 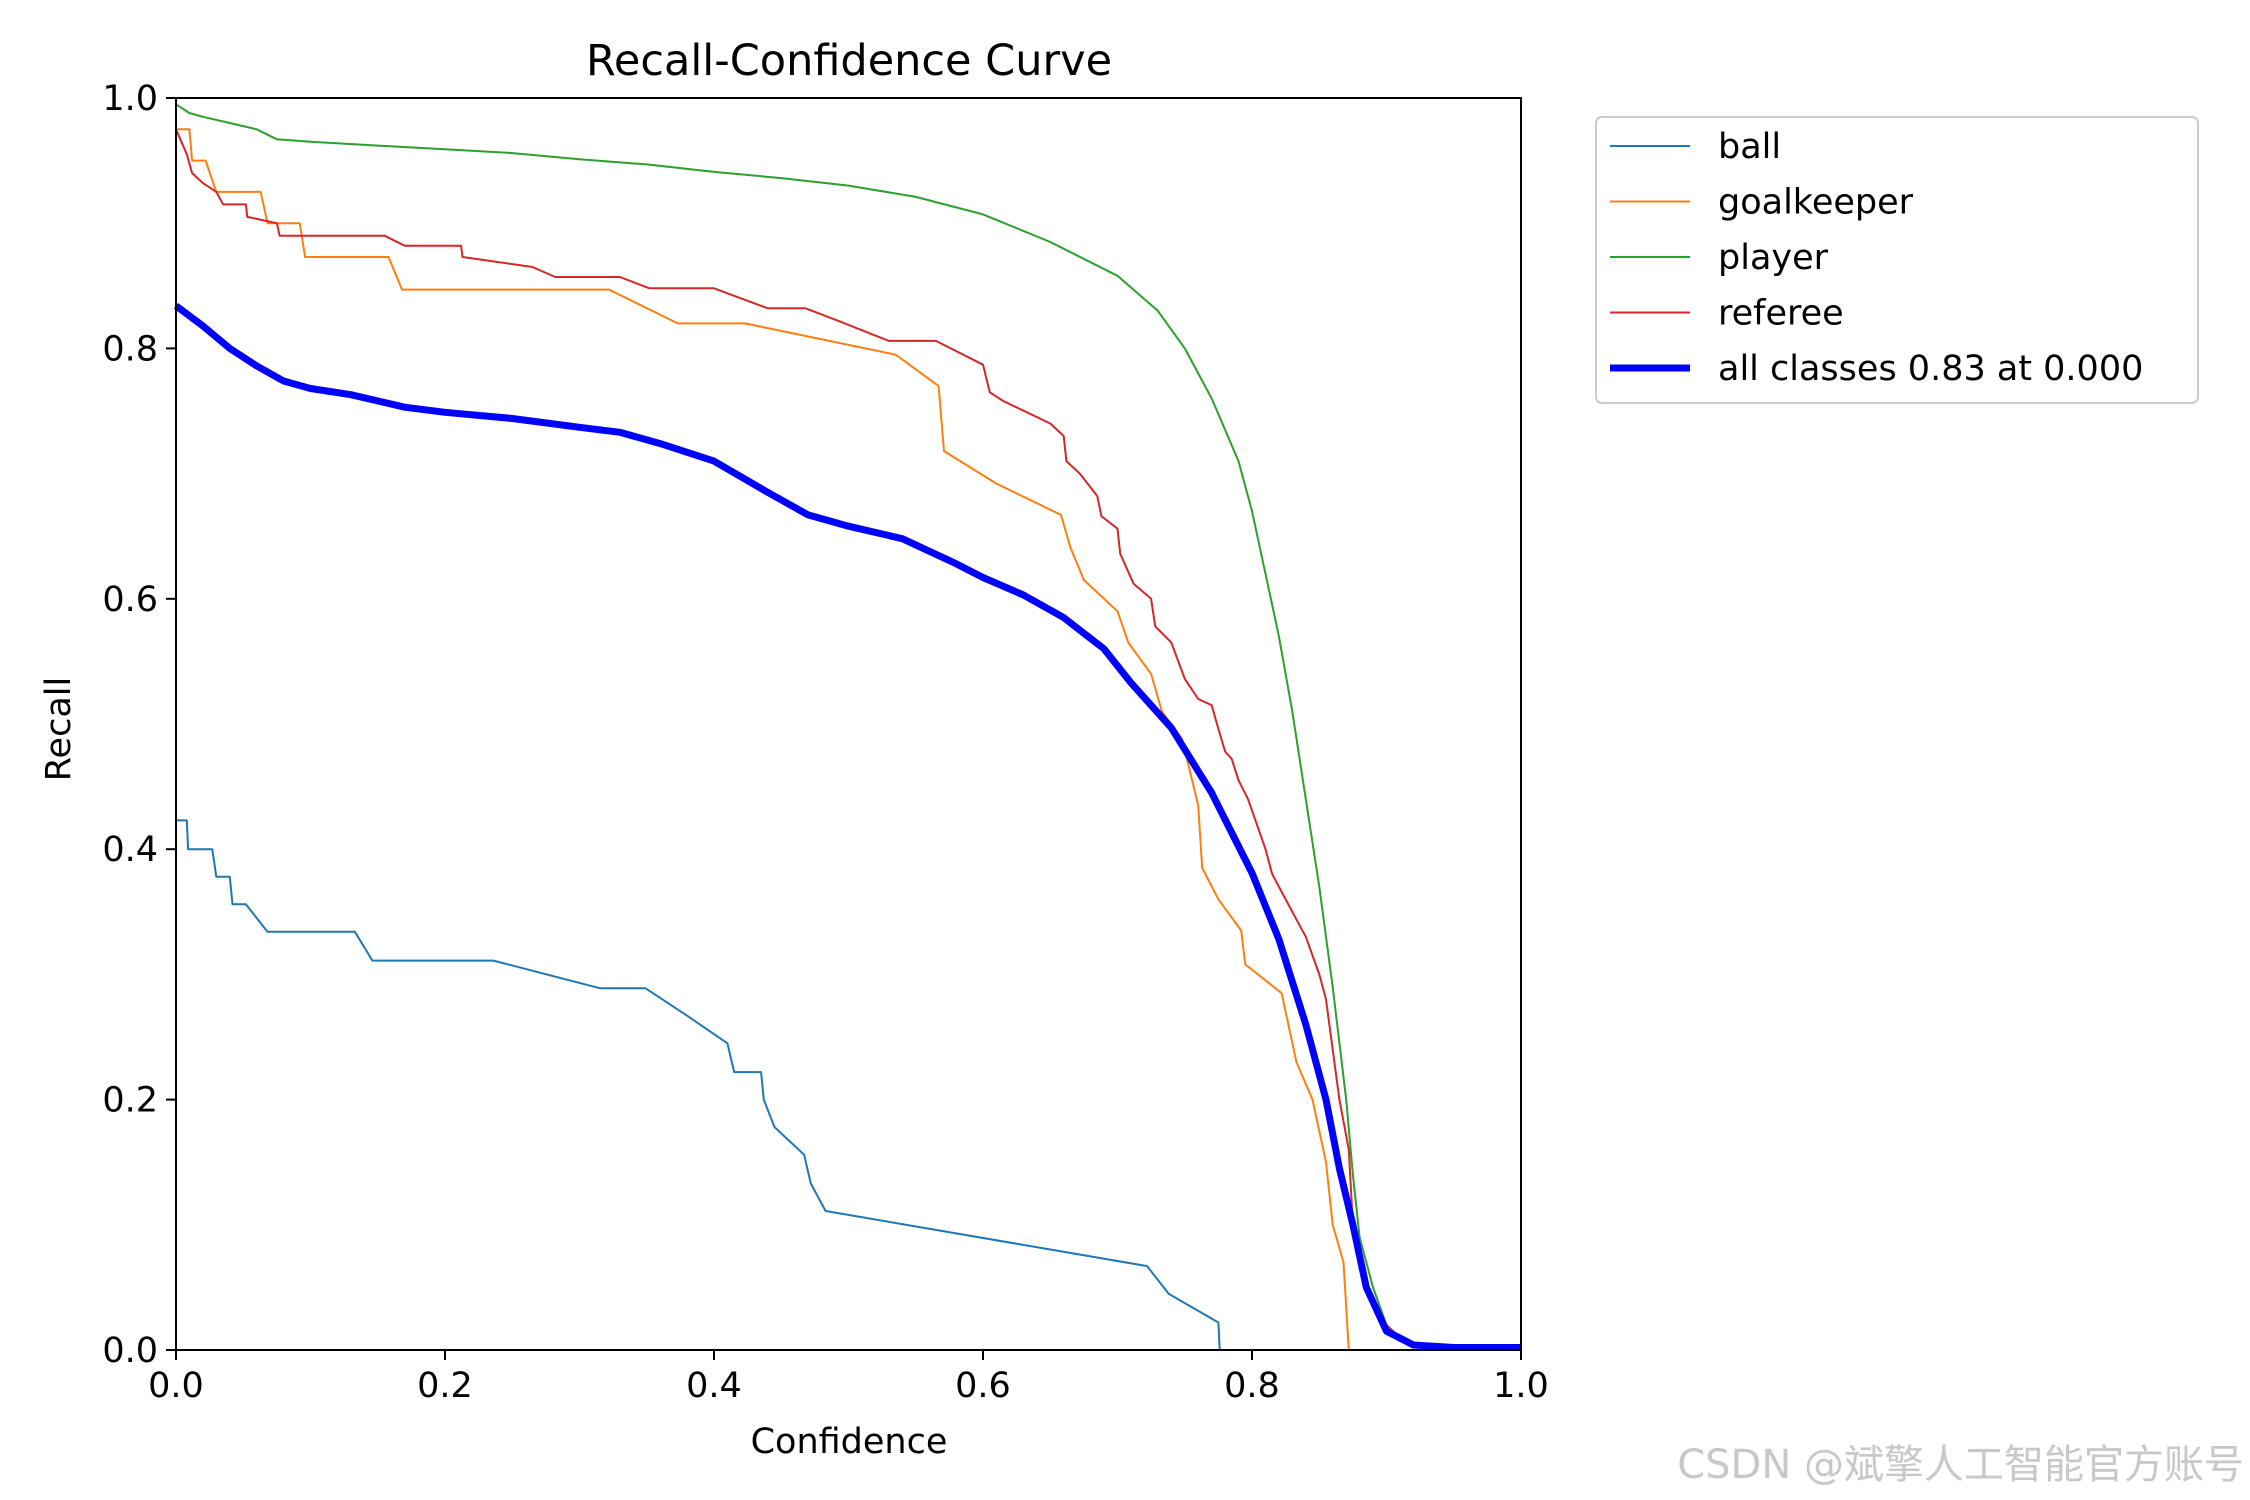 I want to click on legend-label-1: goalkeeper, so click(x=1816, y=203).